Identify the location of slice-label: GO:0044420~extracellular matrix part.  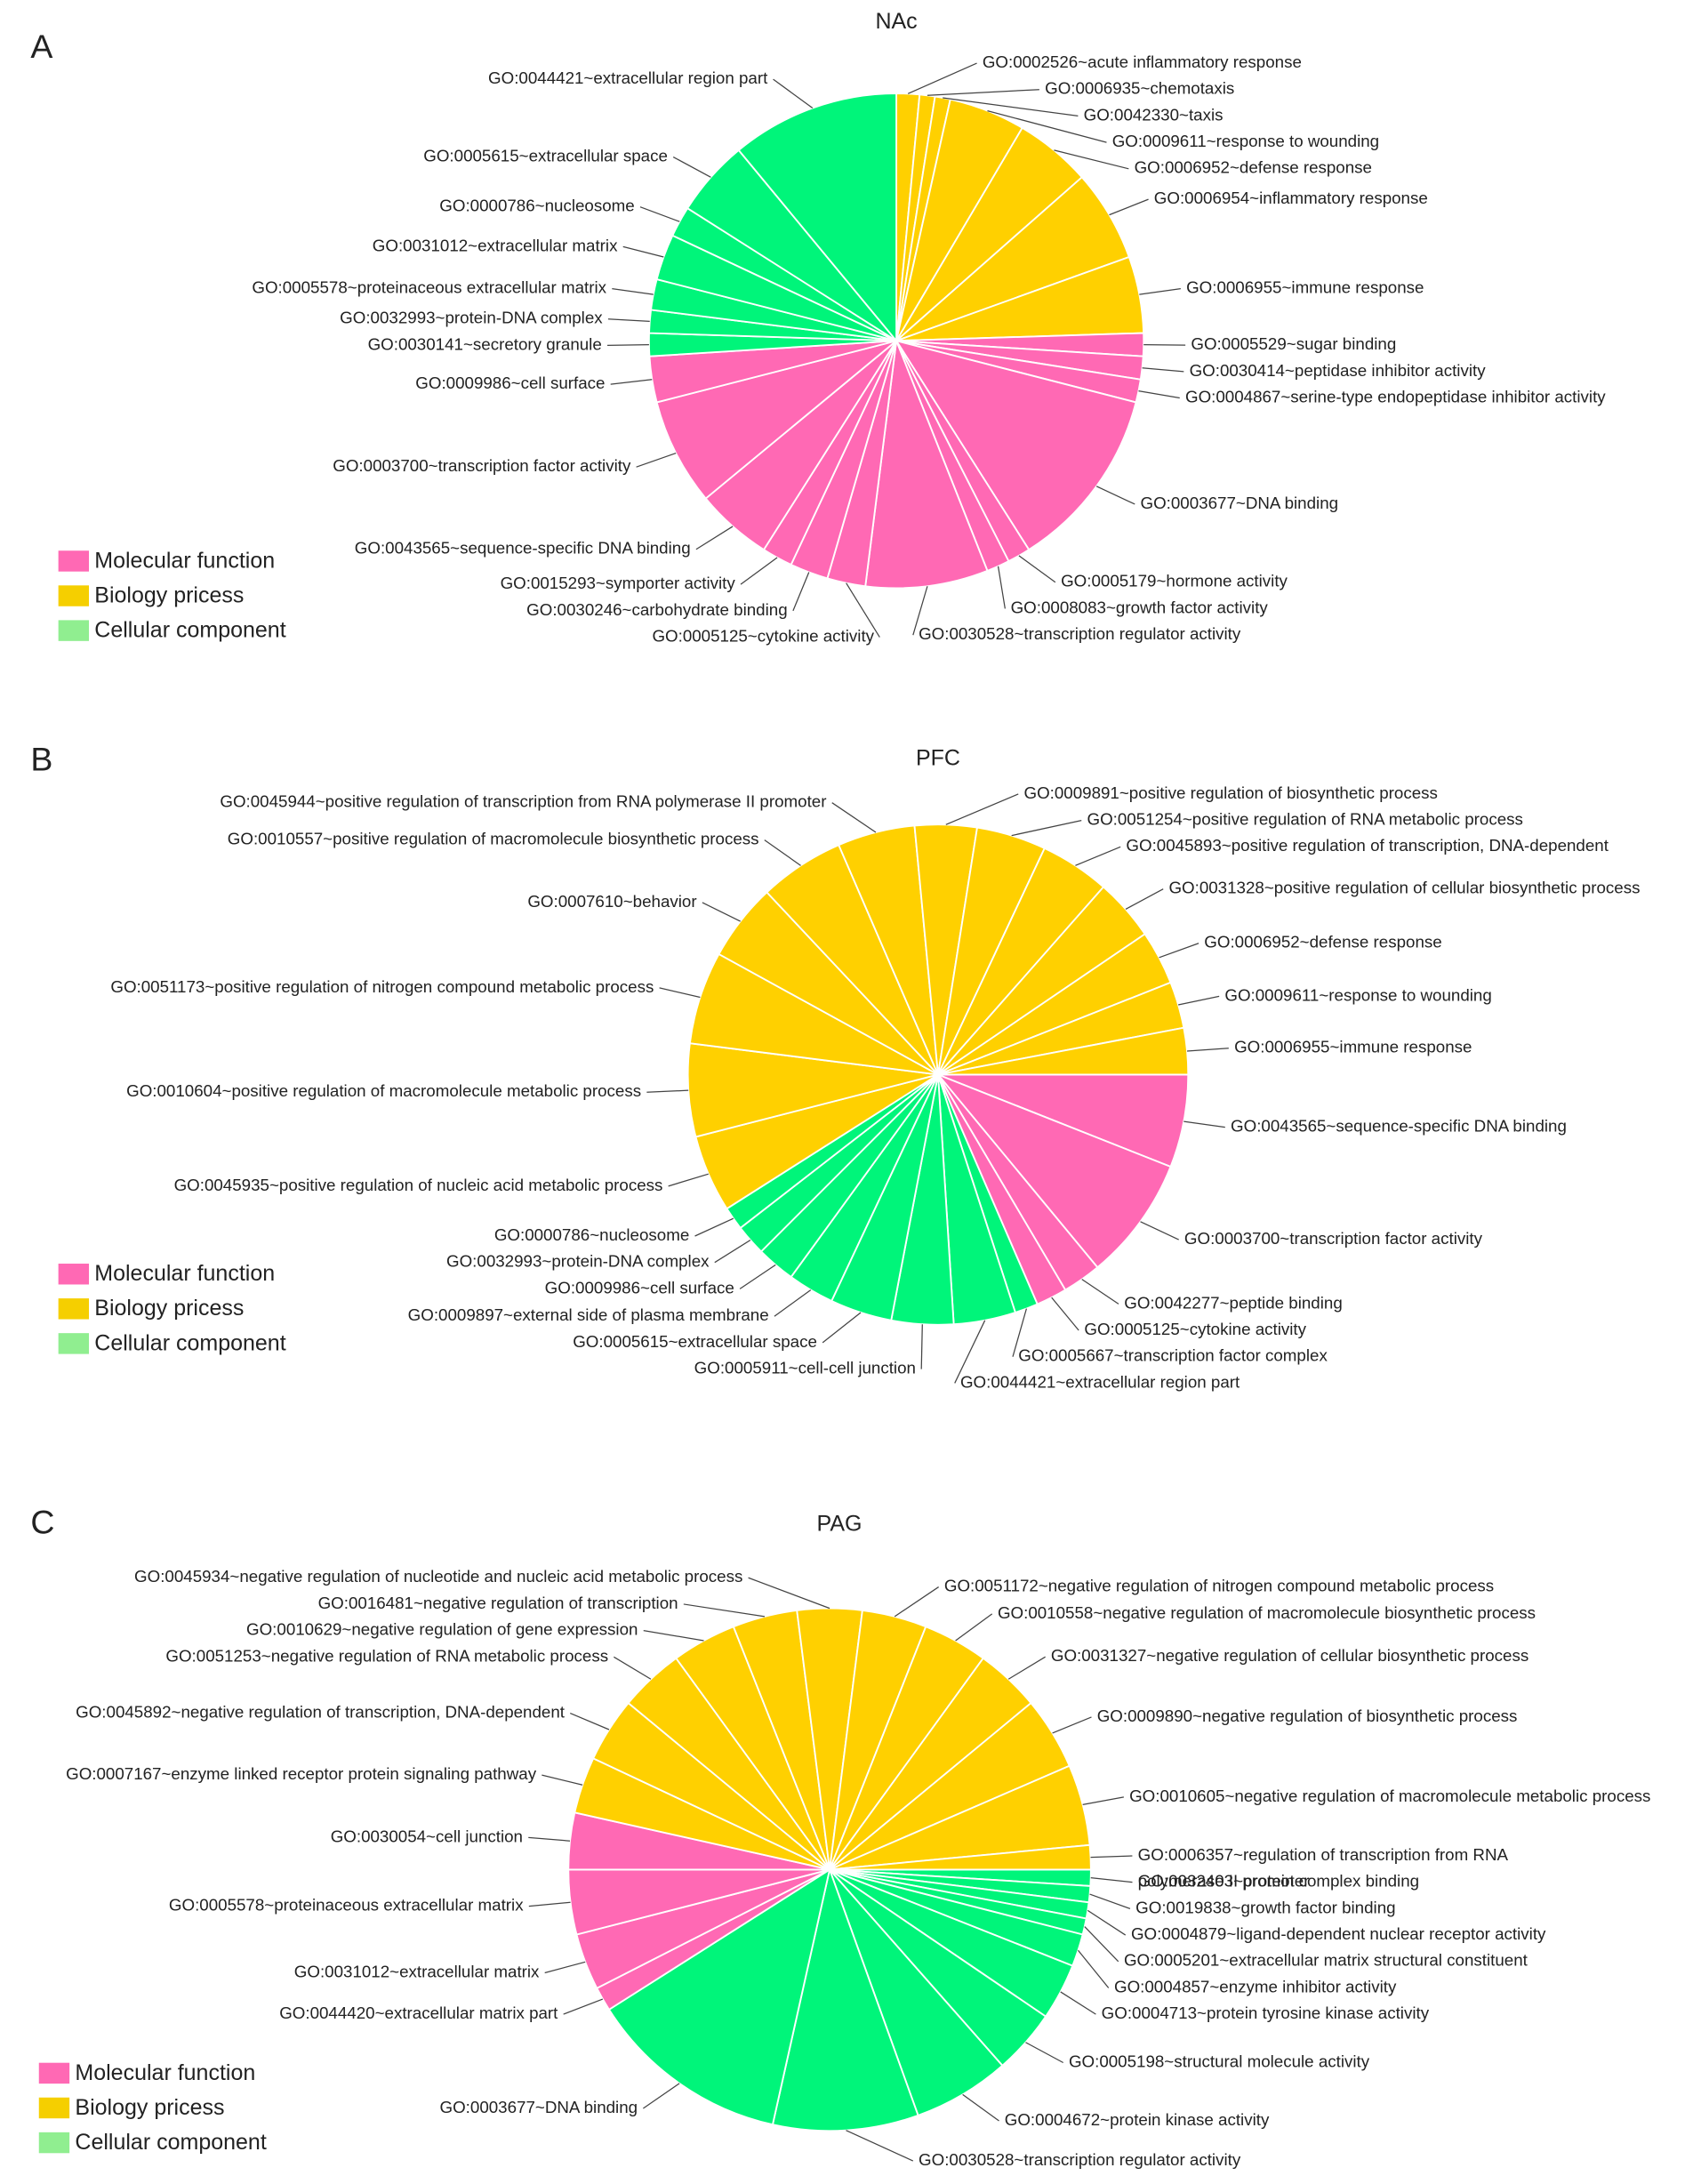
(419, 2012).